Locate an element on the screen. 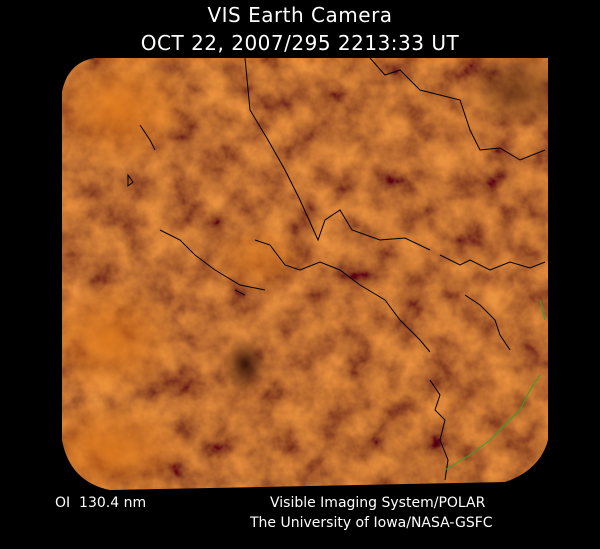 The width and height of the screenshot is (600, 549). timestamp: OCT 22, 2007/295 2213:33 UT is located at coordinates (300, 43).